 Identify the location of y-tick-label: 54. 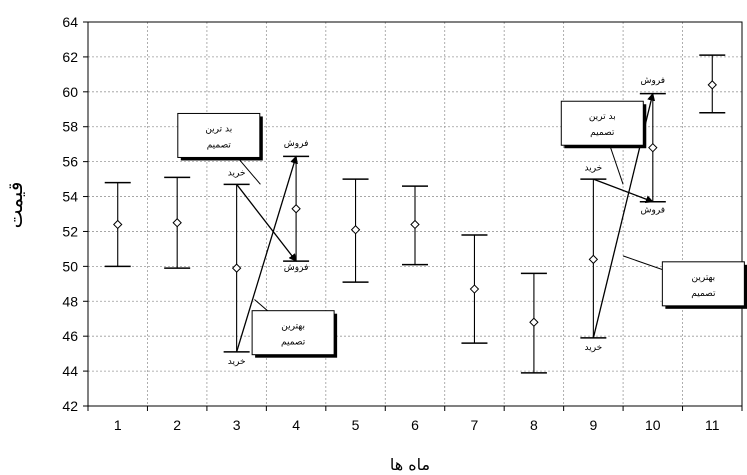
(70, 197).